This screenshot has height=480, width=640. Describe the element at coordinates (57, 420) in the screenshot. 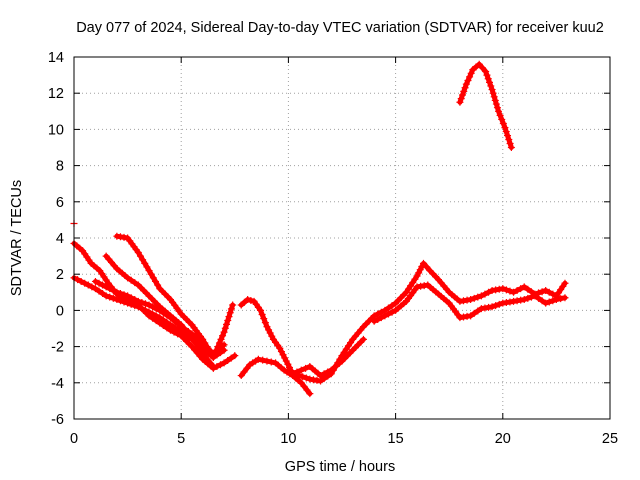

I see `y-tick-label: -6` at that location.